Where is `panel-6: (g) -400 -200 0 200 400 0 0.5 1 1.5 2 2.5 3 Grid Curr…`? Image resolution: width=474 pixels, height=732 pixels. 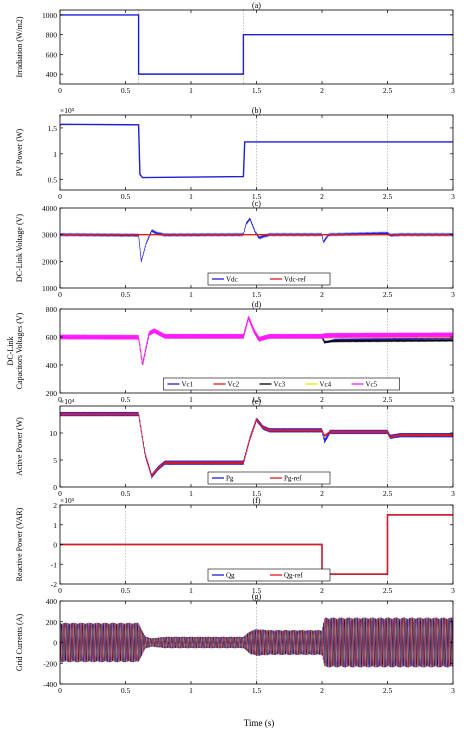 panel-6: (g) -400 -200 0 200 400 0 0.5 1 1.5 2 2.5 3 Grid Curr… is located at coordinates (235, 643).